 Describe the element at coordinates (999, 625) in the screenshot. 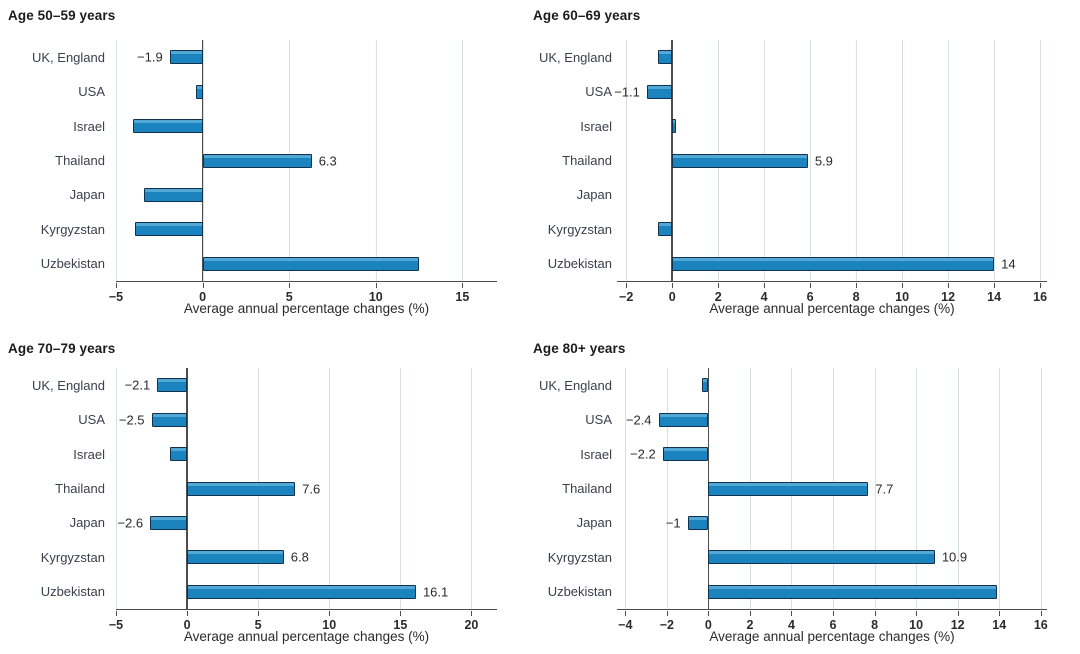

I see `x-tick-label: 14` at that location.